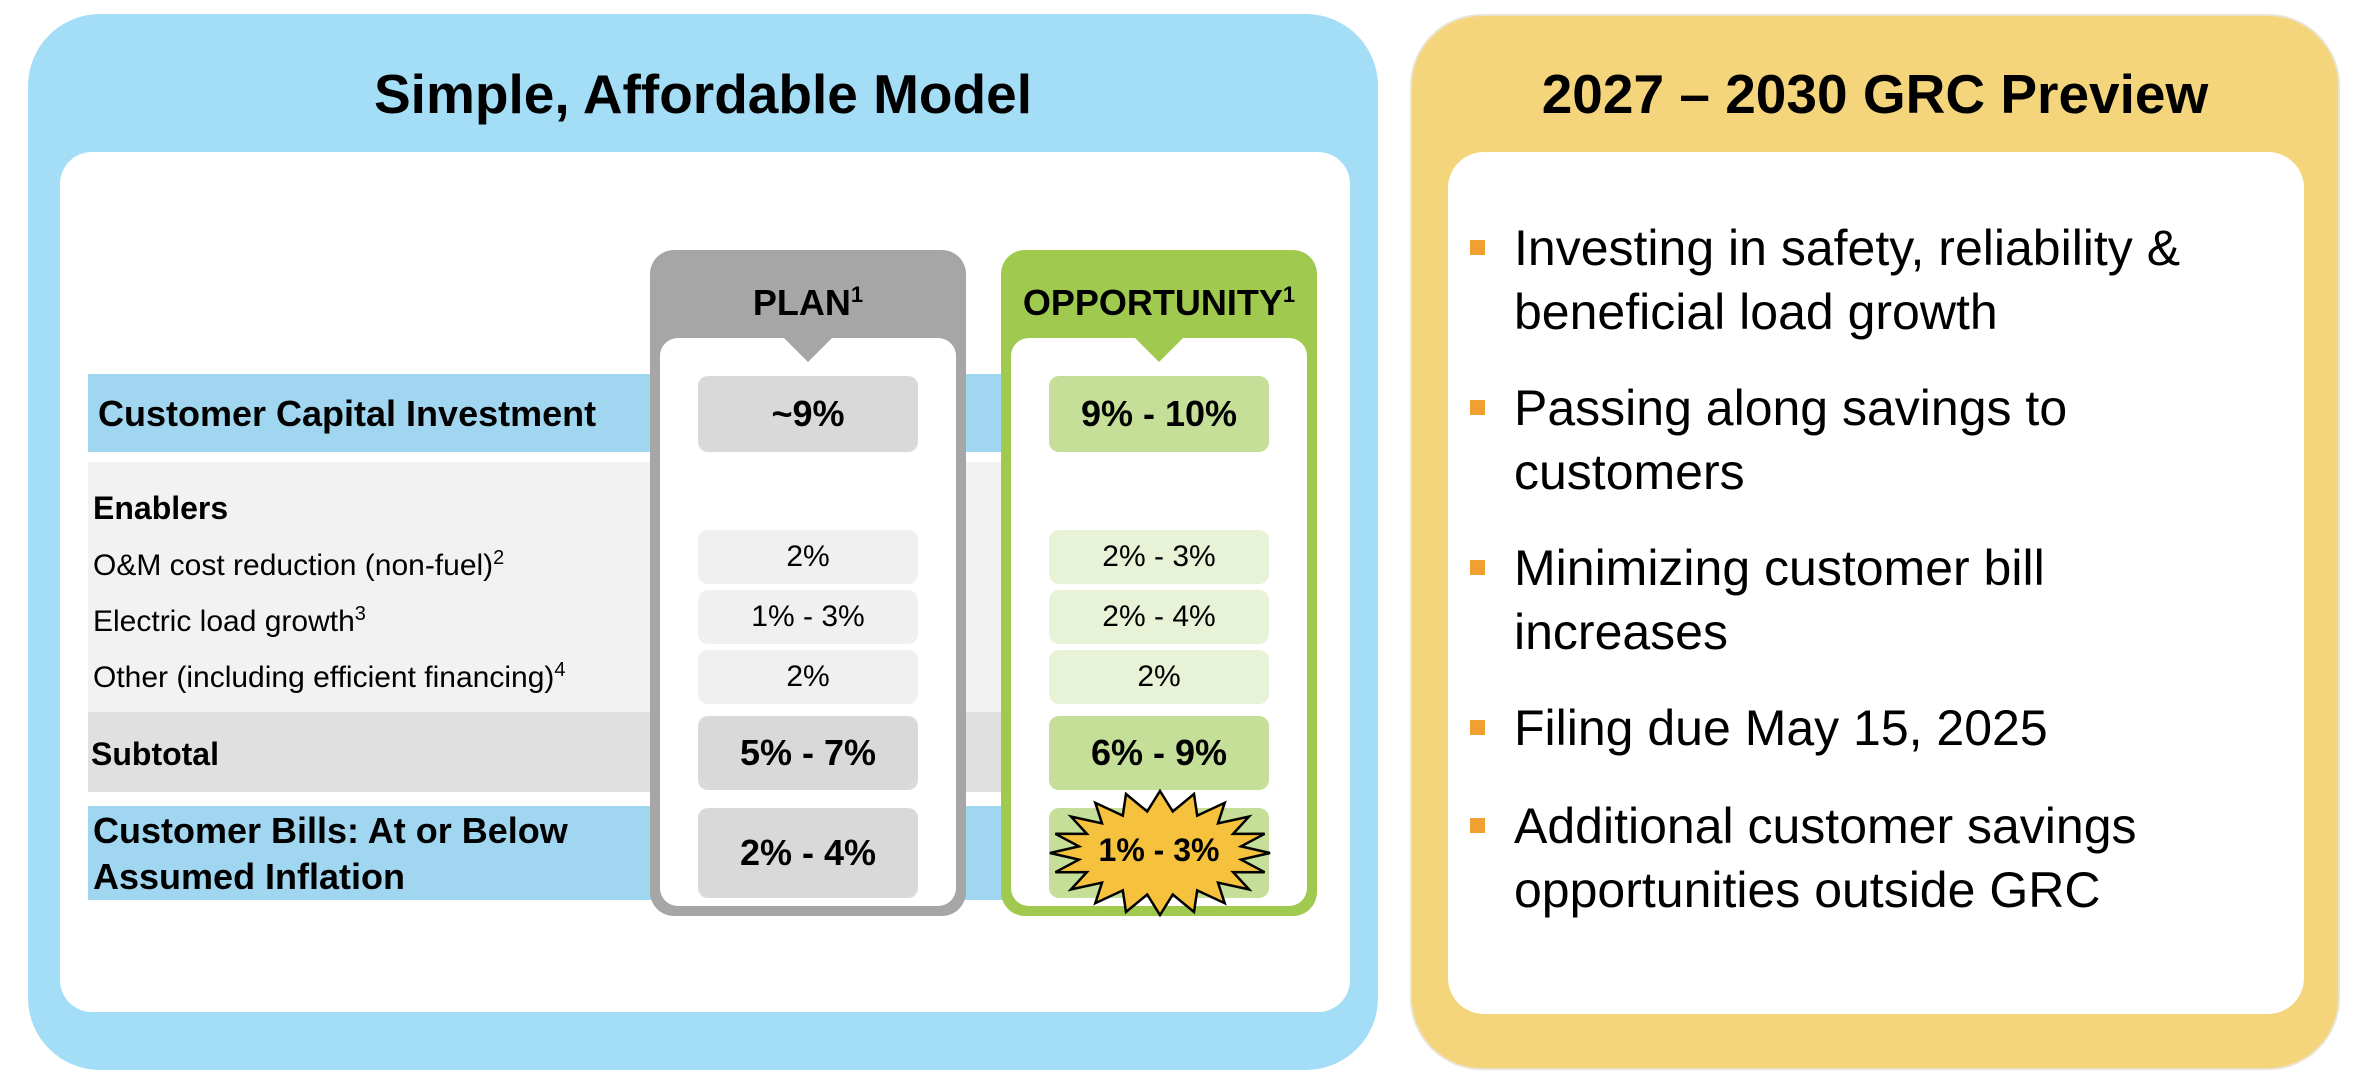  I want to click on capital-row-label: Customer Capital Investment, so click(347, 413).